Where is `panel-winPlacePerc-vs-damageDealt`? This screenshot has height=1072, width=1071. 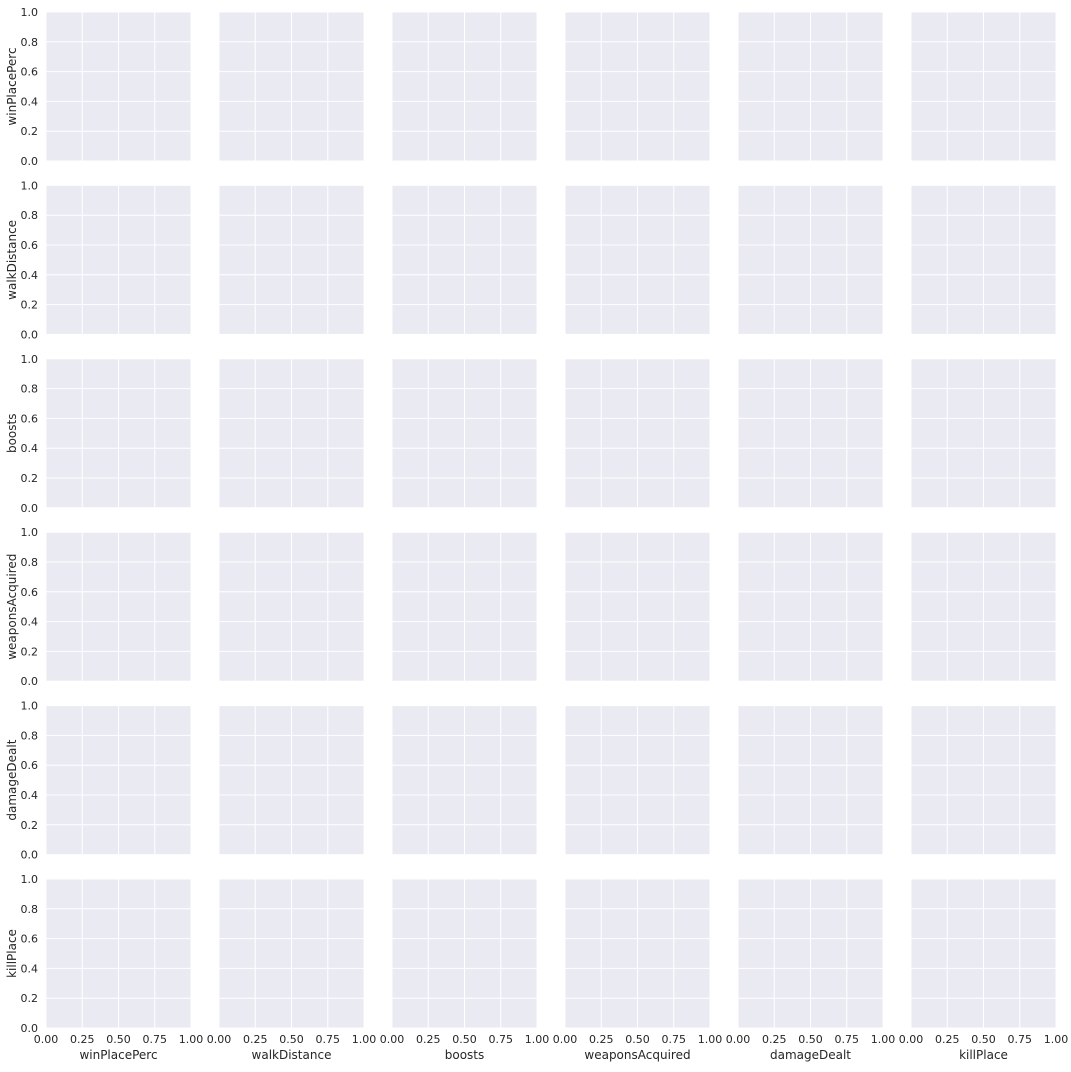 panel-winPlacePerc-vs-damageDealt is located at coordinates (810, 86).